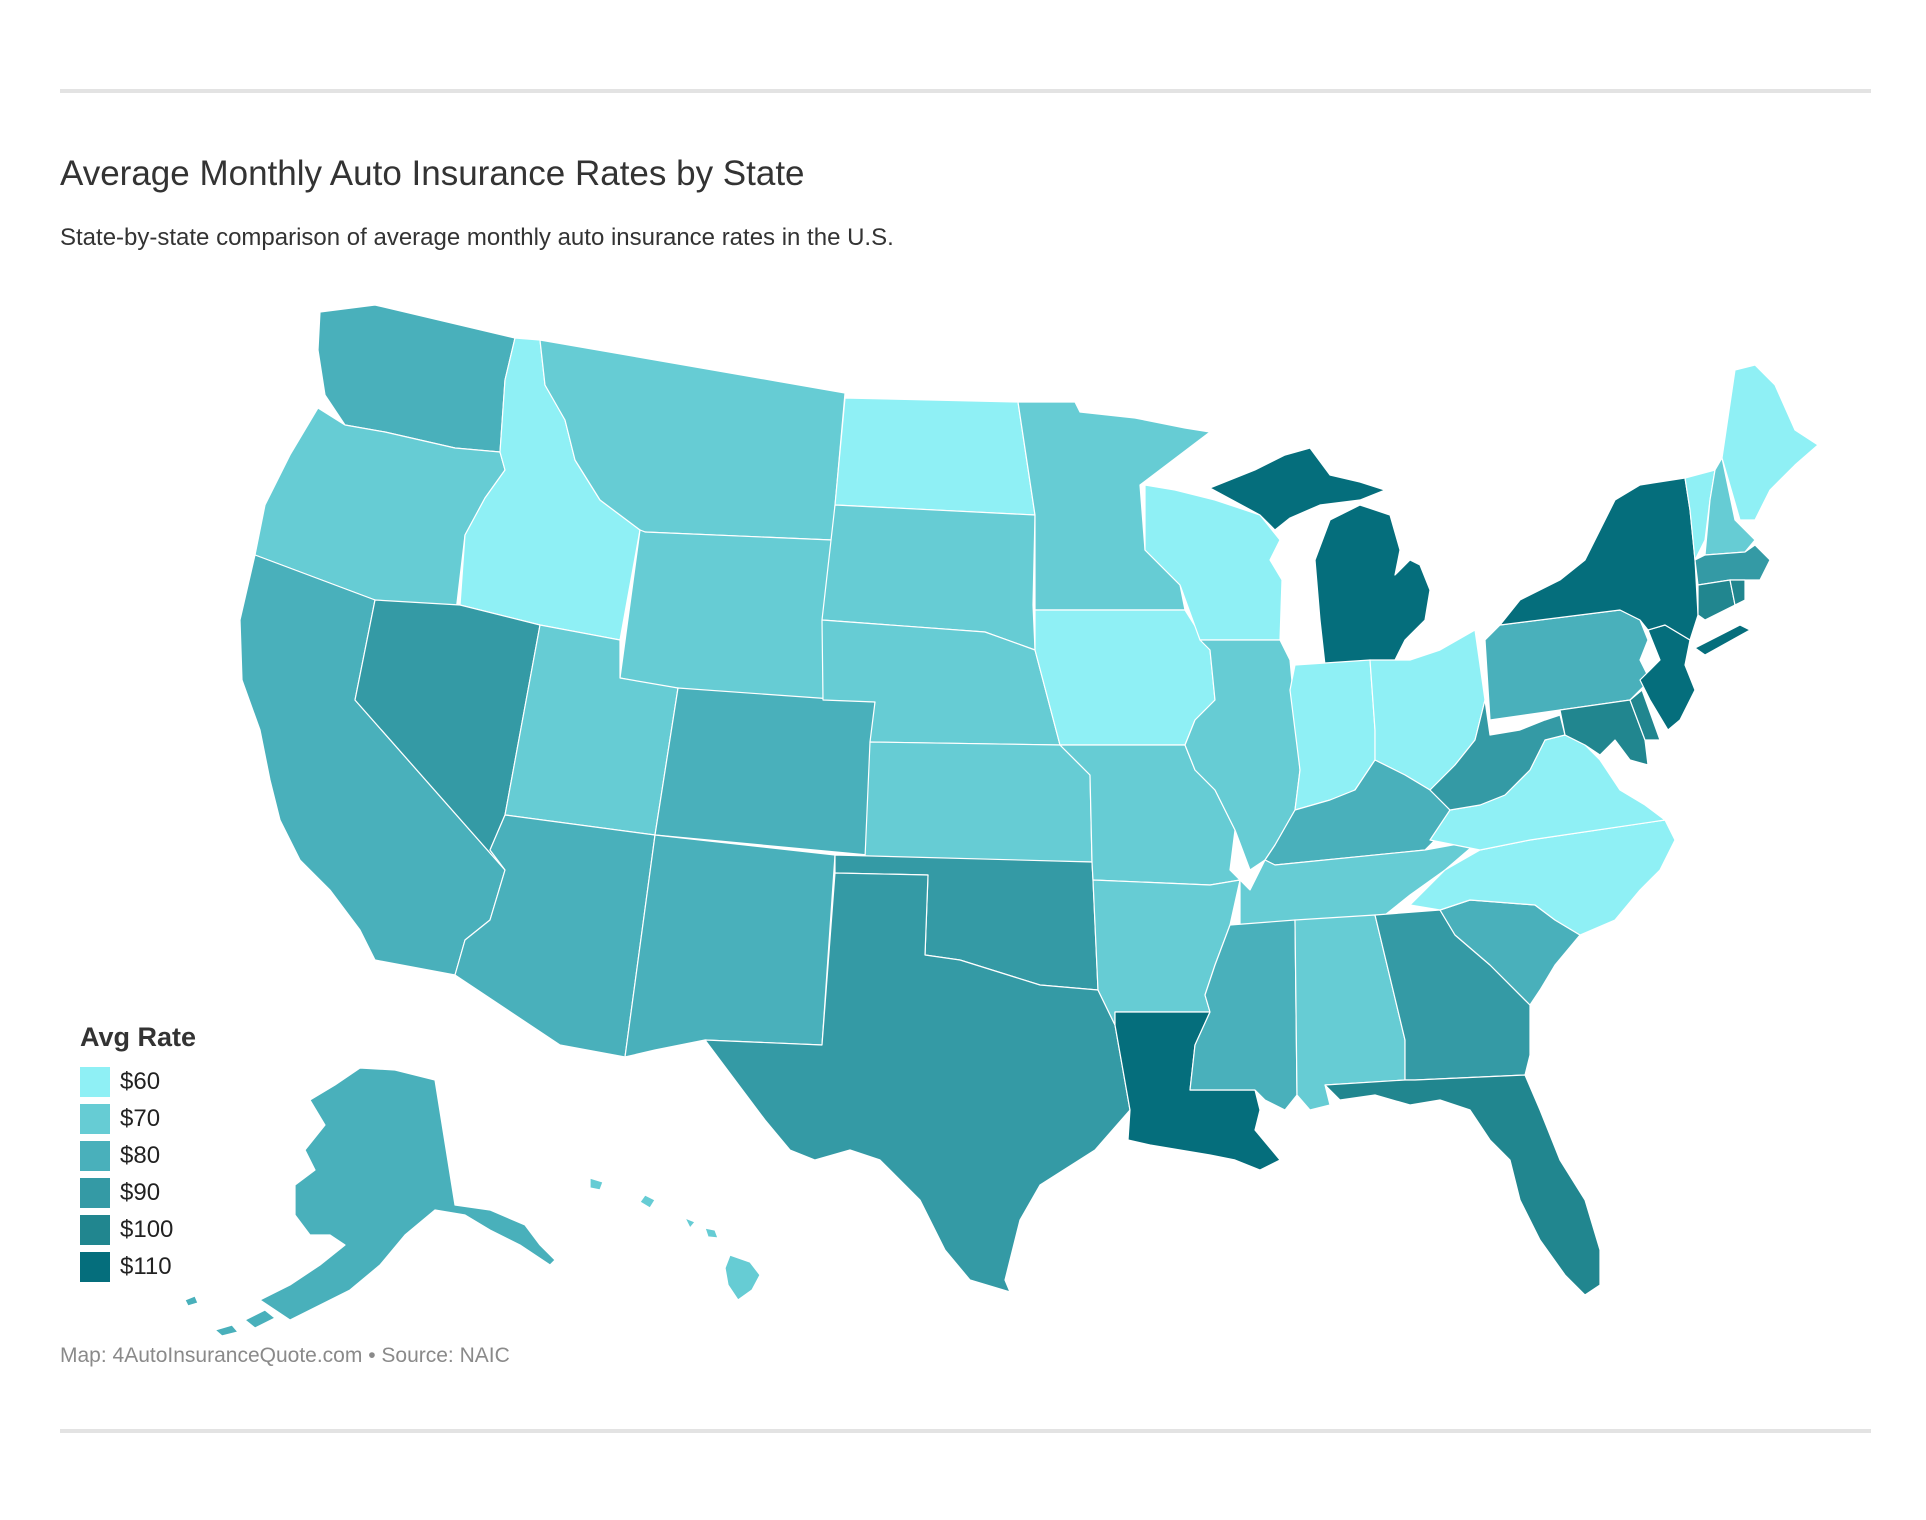 The image size is (1926, 1520). Describe the element at coordinates (765, 771) in the screenshot. I see `state-colorado` at that location.